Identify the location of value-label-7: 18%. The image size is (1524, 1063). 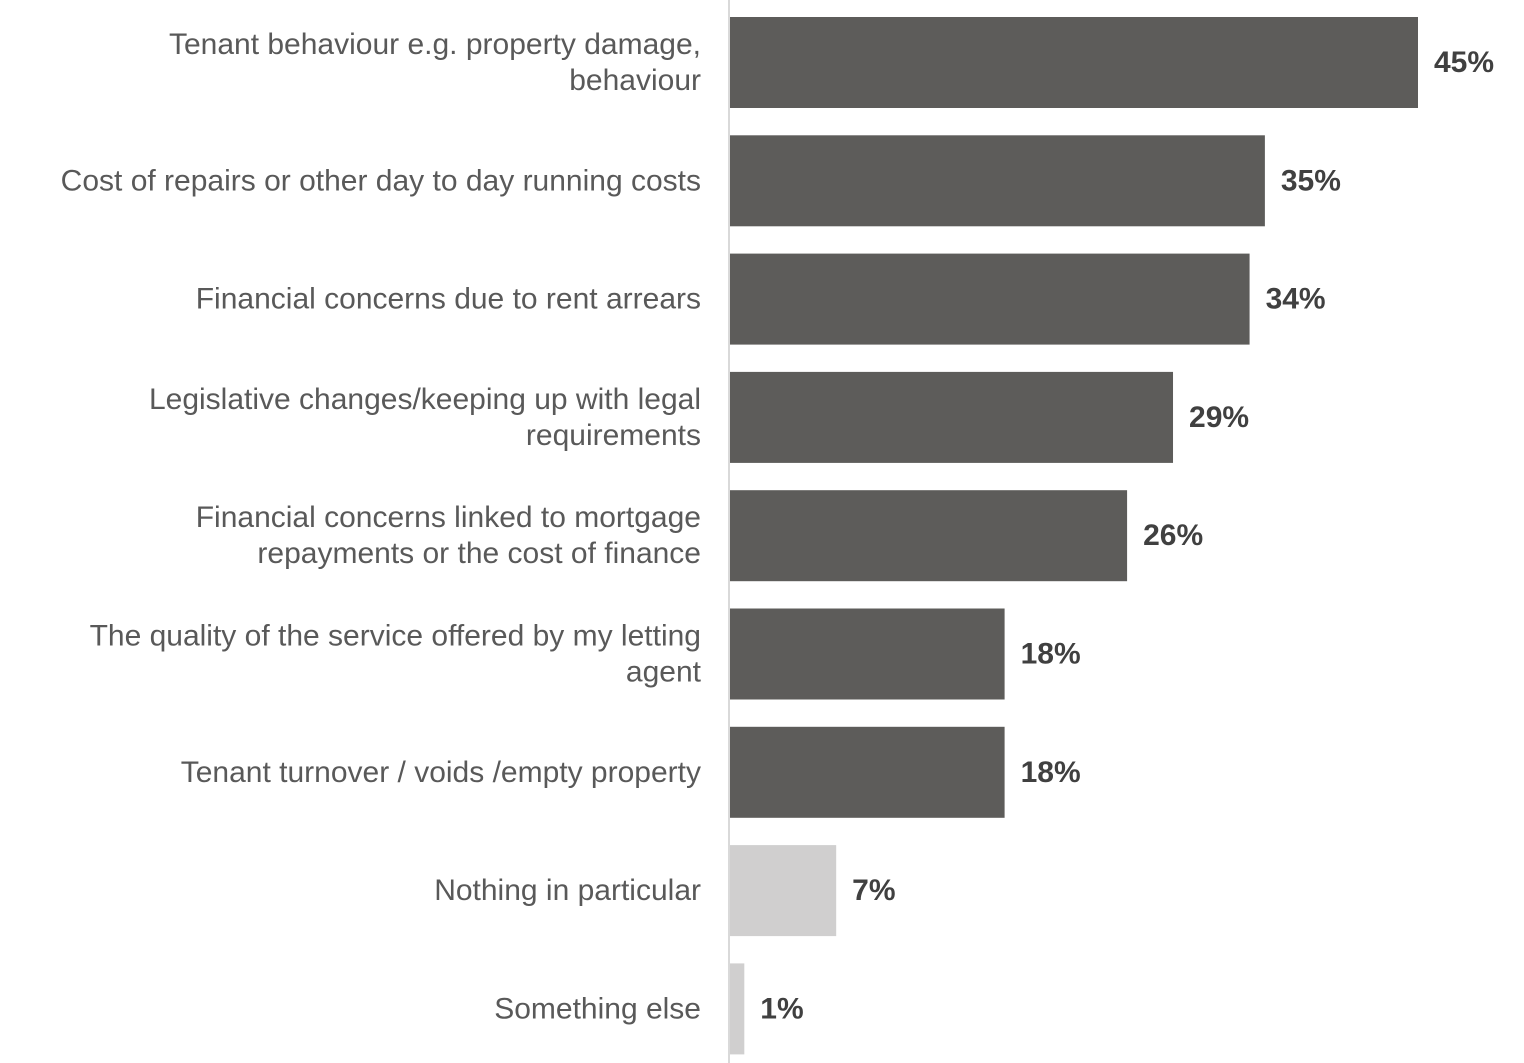
(1051, 772).